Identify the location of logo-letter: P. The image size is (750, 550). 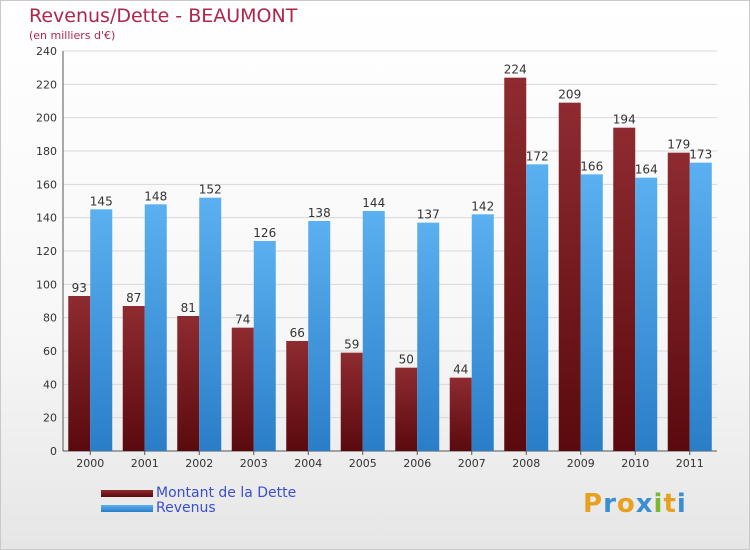
(593, 504).